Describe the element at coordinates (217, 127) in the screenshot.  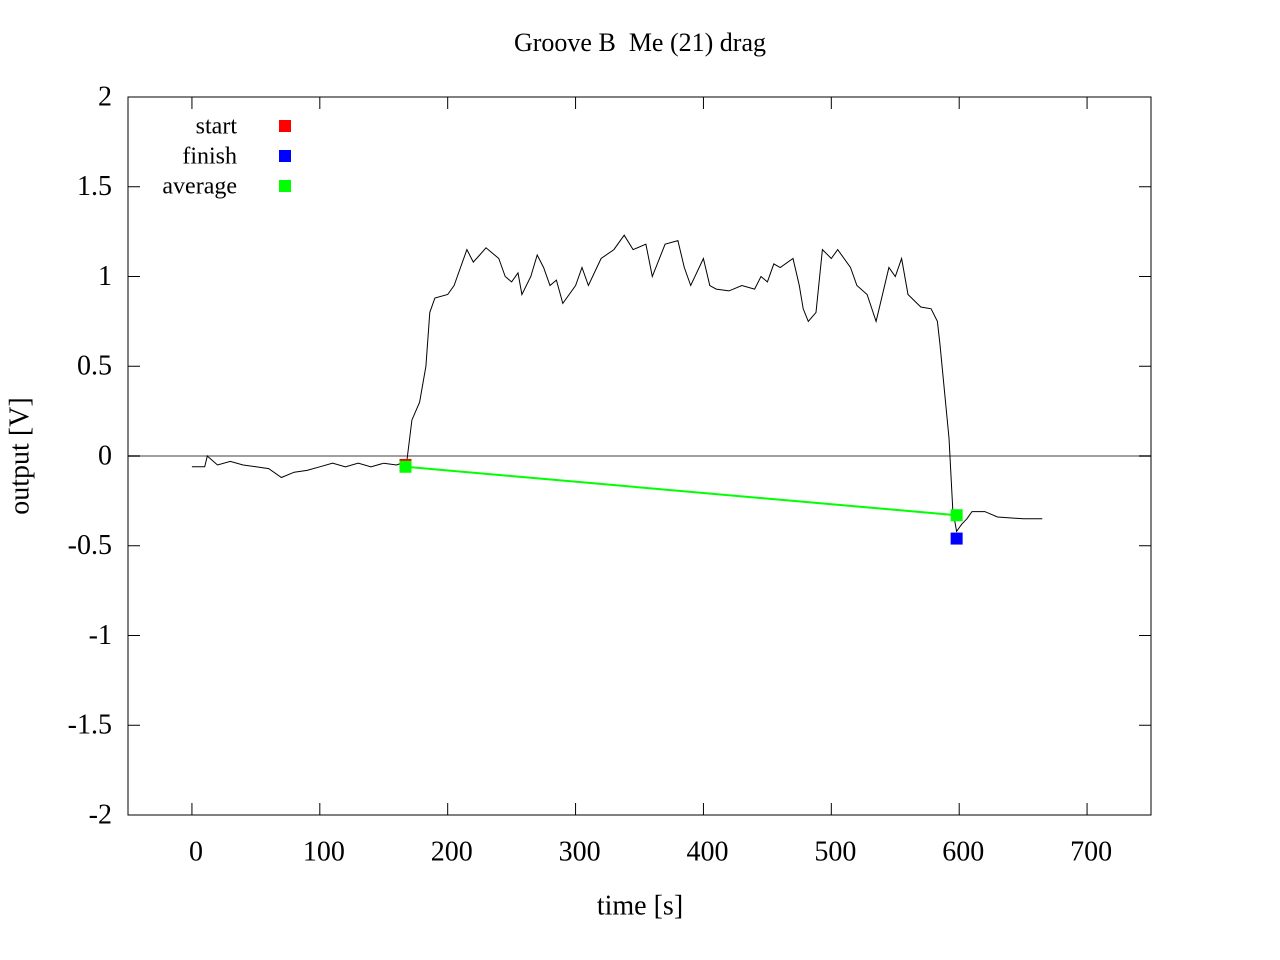
I see `legend-label: start` at that location.